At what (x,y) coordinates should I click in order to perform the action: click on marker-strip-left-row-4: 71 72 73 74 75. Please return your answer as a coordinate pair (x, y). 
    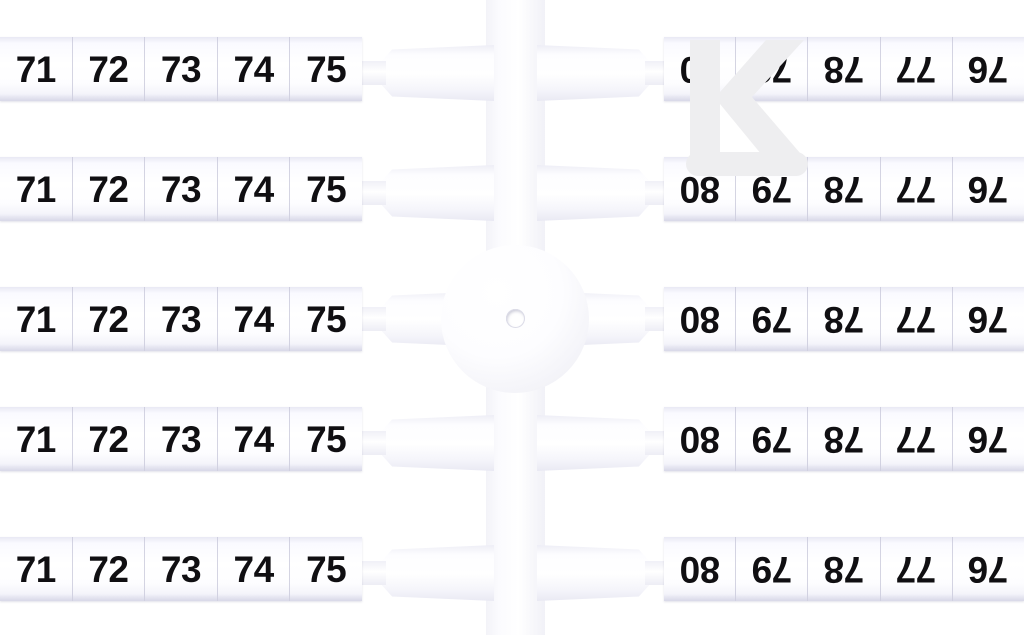
    Looking at the image, I should click on (181, 439).